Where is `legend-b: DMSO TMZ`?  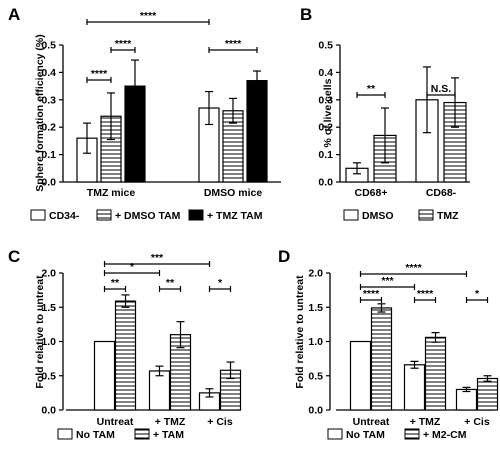
legend-b: DMSO TMZ is located at coordinates (401, 215).